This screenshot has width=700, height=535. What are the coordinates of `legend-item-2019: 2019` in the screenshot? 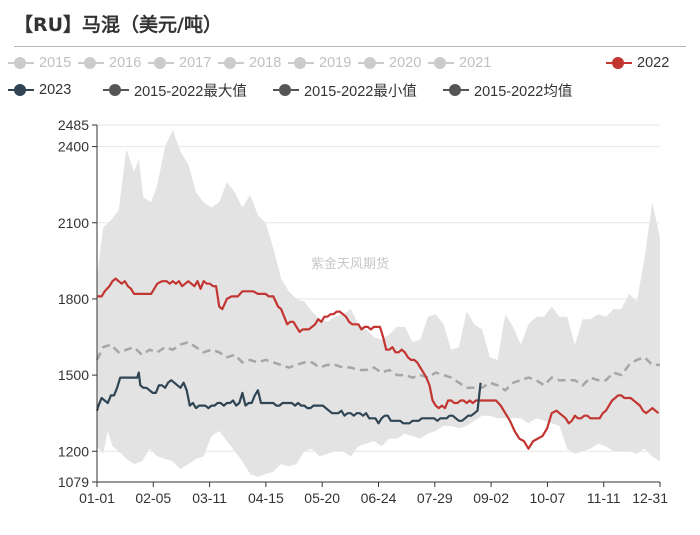 It's located at (319, 63).